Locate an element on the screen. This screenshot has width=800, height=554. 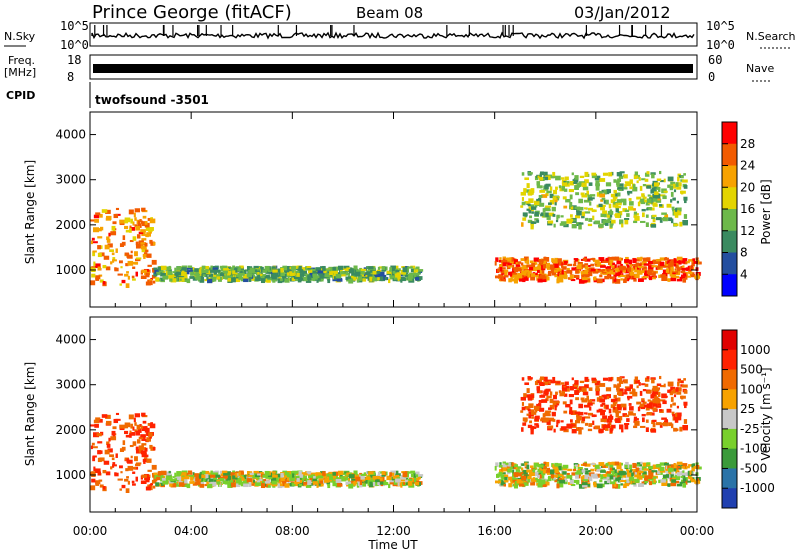
noise-left-tick-top: 10^5 is located at coordinates (74, 26).